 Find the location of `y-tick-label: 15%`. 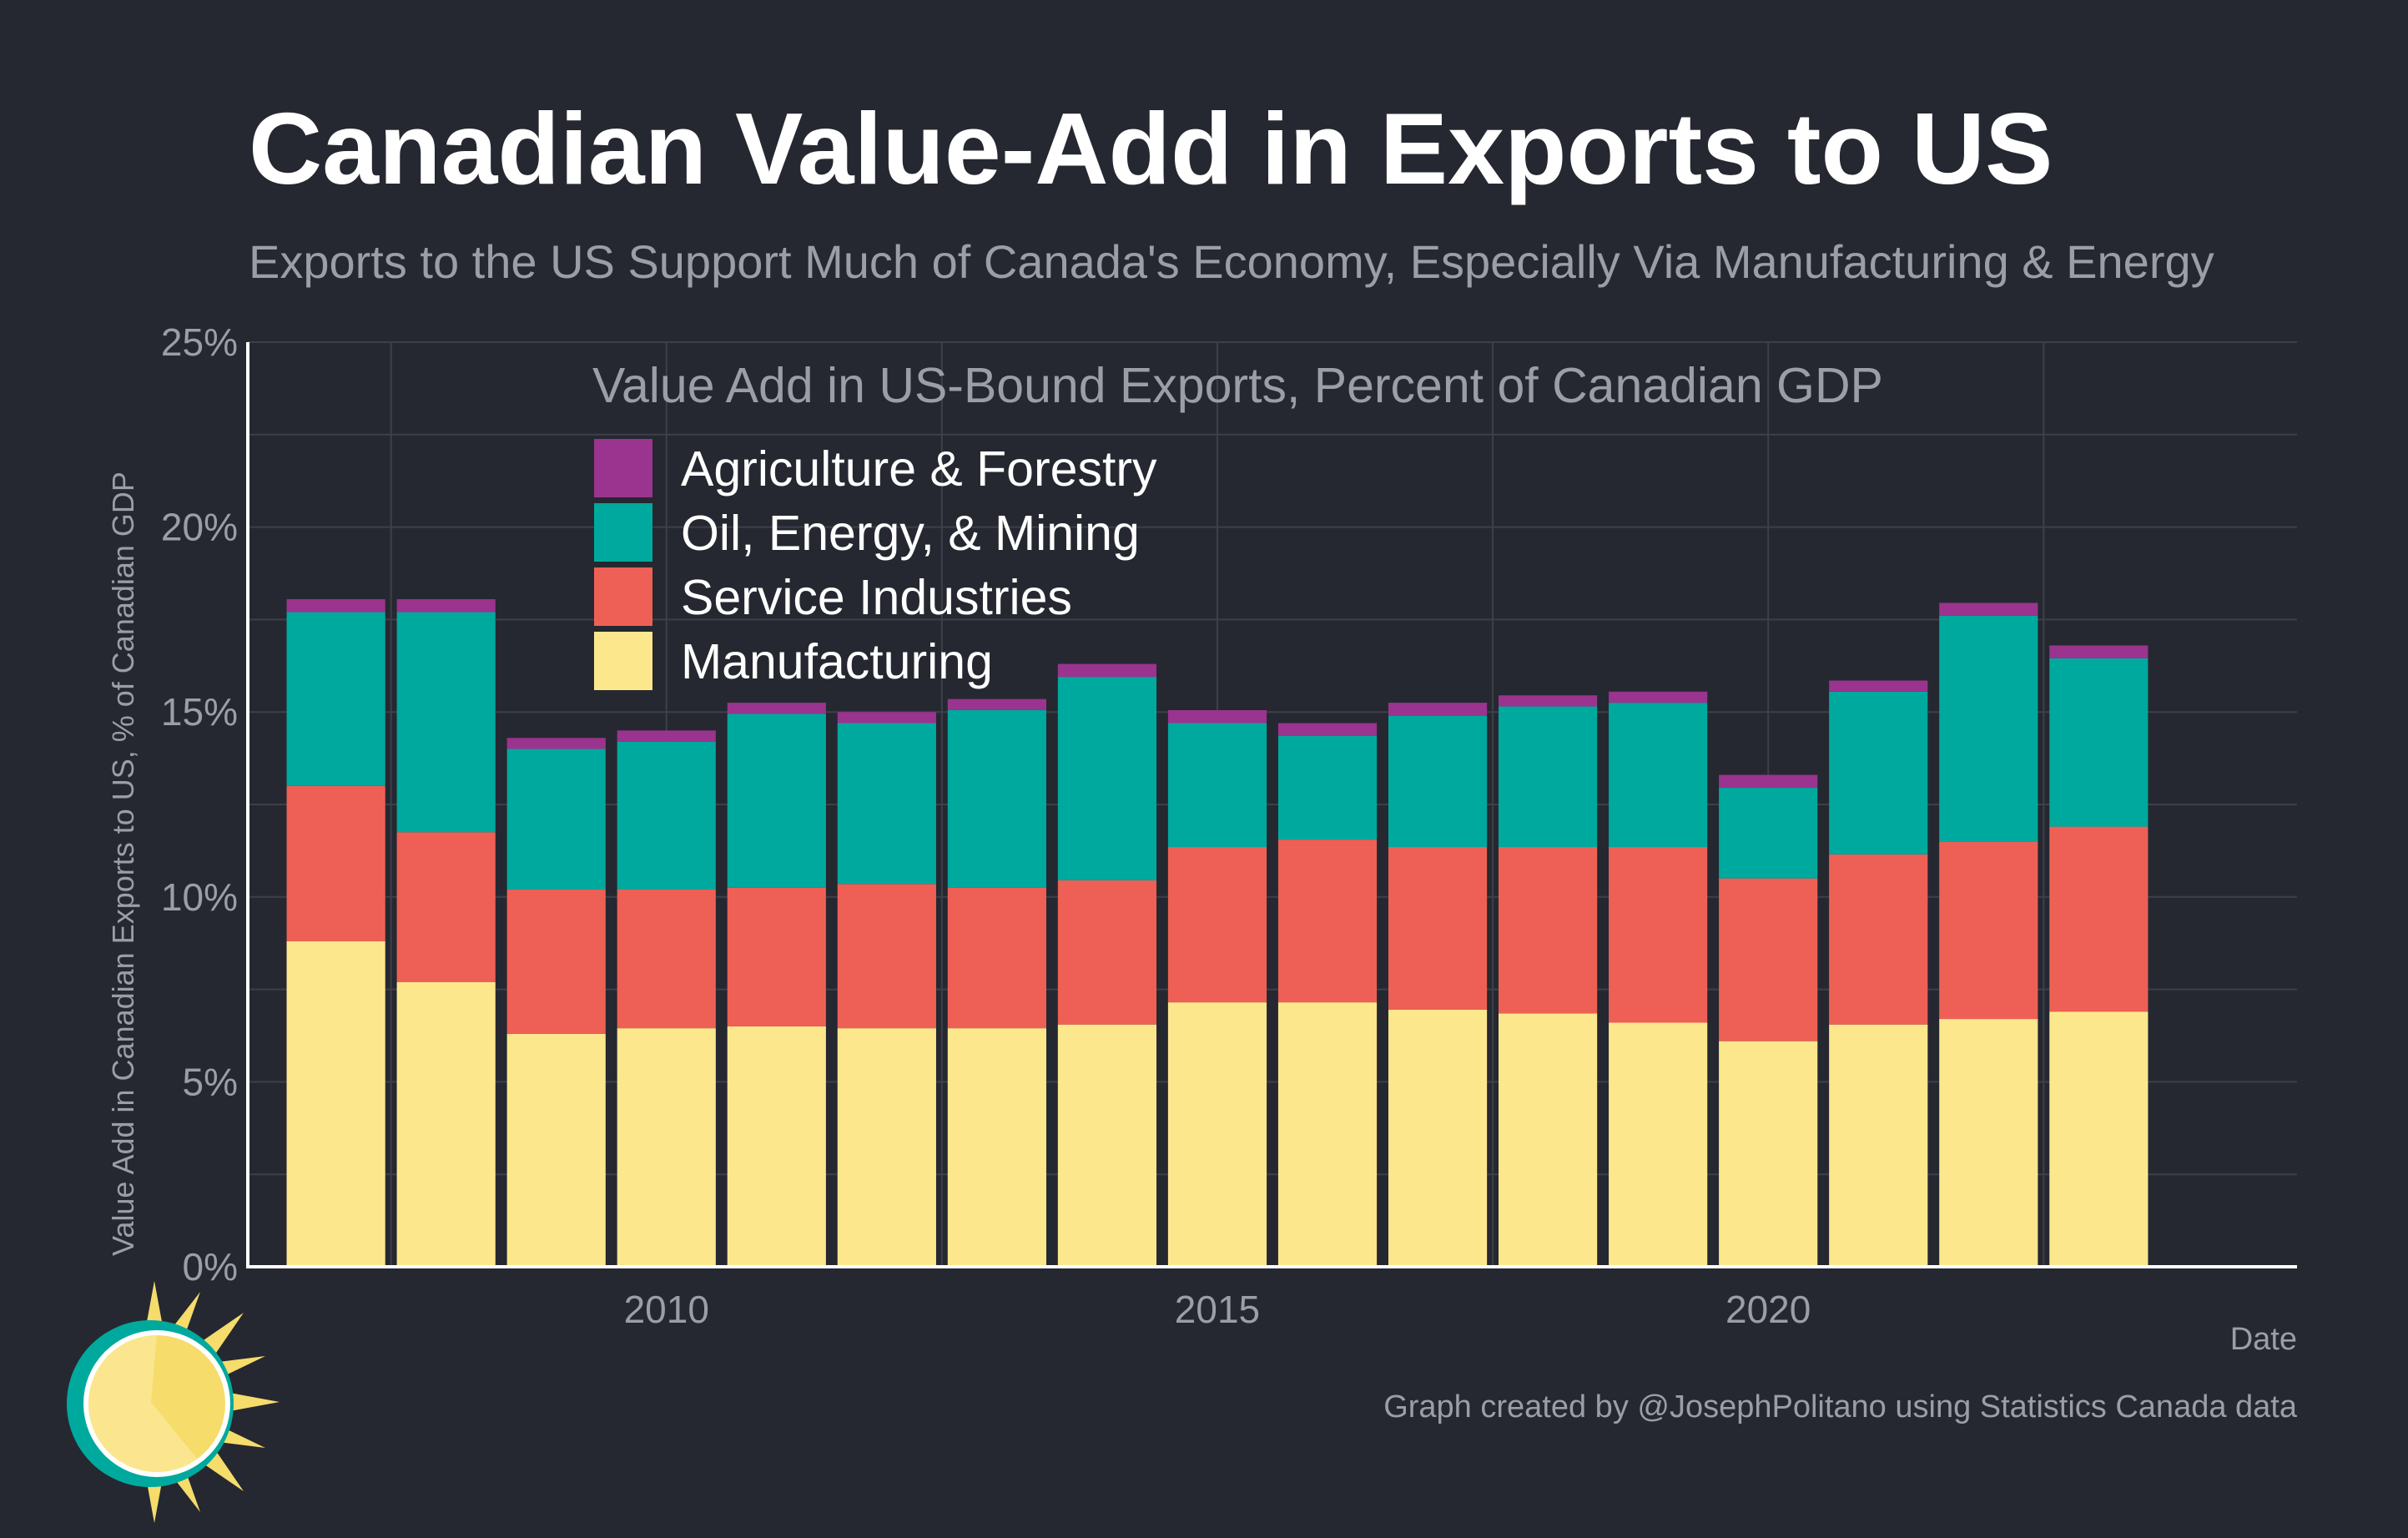

y-tick-label: 15% is located at coordinates (199, 712).